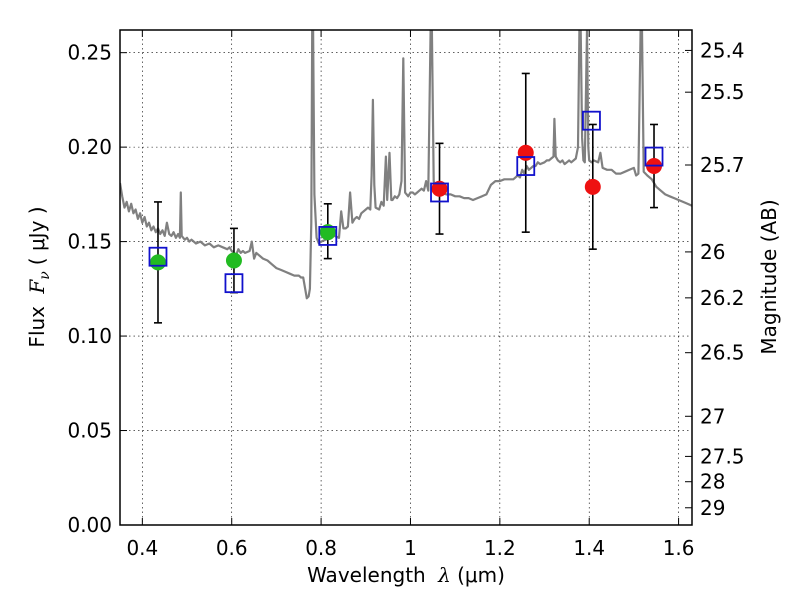 Image resolution: width=800 pixels, height=600 pixels. Describe the element at coordinates (89, 53) in the screenshot. I see `y-tick-label: 0.25` at that location.